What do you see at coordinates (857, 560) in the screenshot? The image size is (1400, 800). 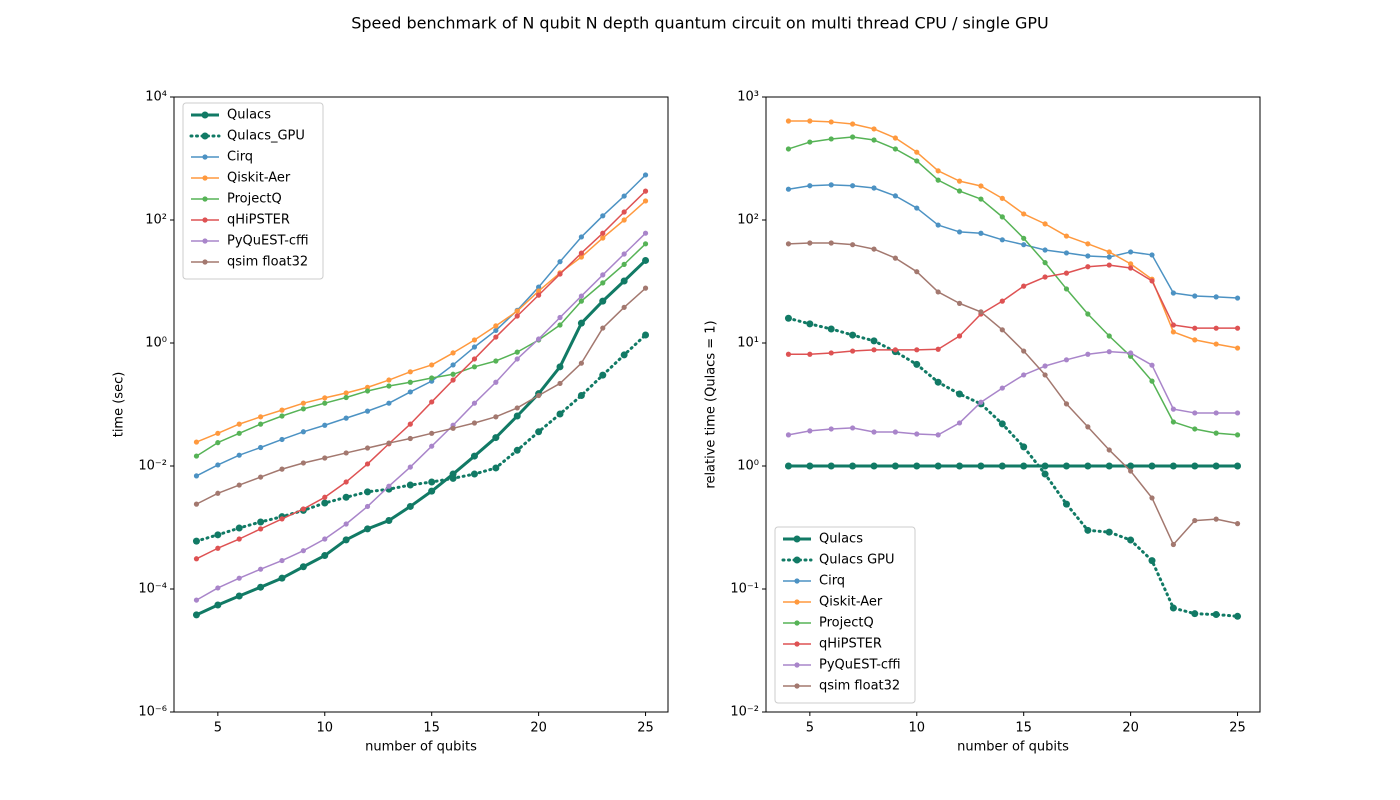 I see `legend-label: Qulacs GPU` at bounding box center [857, 560].